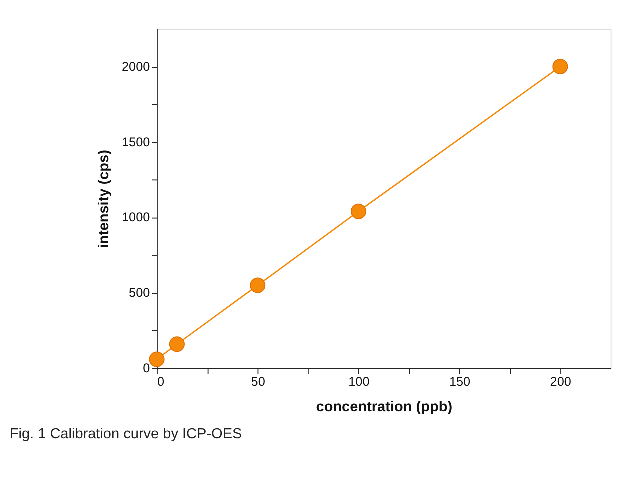  I want to click on y-tick-label: 1500, so click(136, 142).